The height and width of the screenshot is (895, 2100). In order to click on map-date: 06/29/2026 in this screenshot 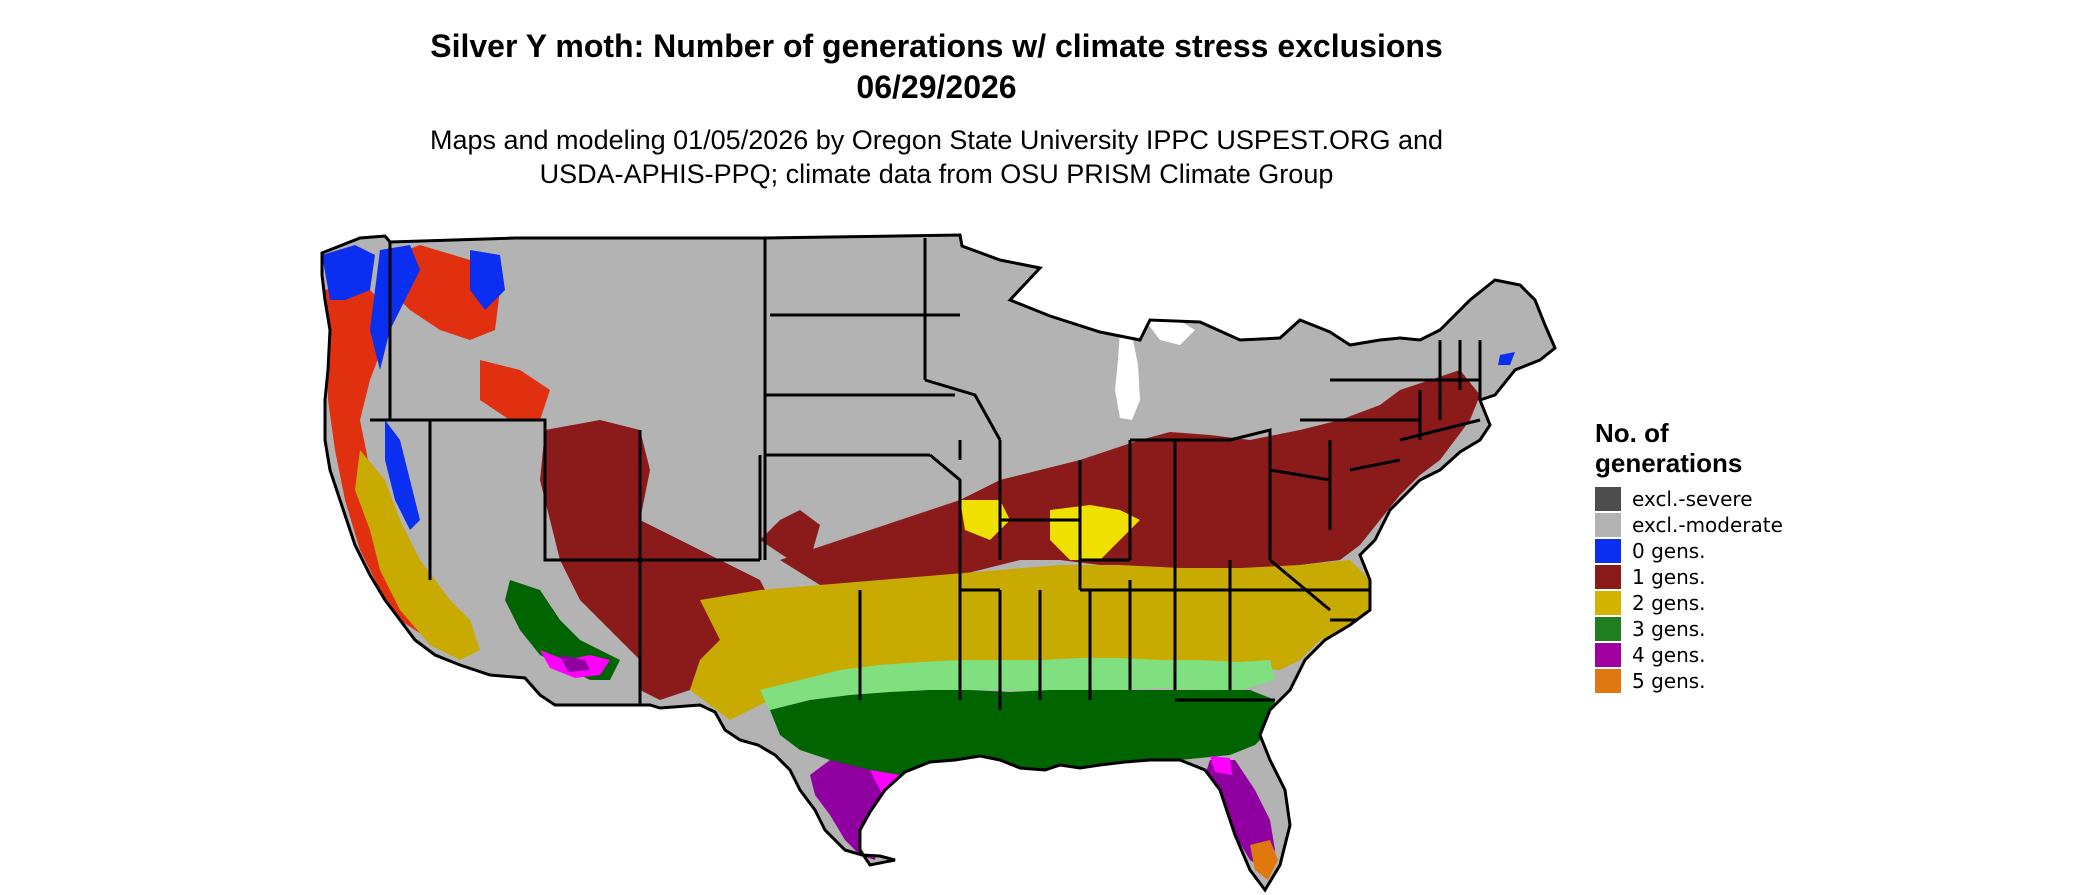, I will do `click(936, 87)`.